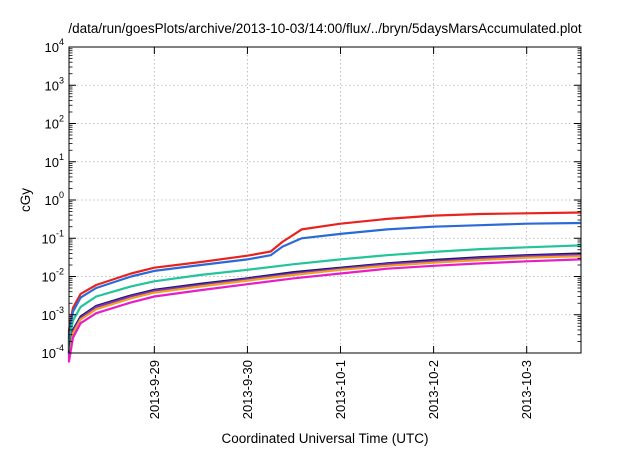 This screenshot has height=453, width=640. I want to click on y-tick-label: 10³, so click(54, 84).